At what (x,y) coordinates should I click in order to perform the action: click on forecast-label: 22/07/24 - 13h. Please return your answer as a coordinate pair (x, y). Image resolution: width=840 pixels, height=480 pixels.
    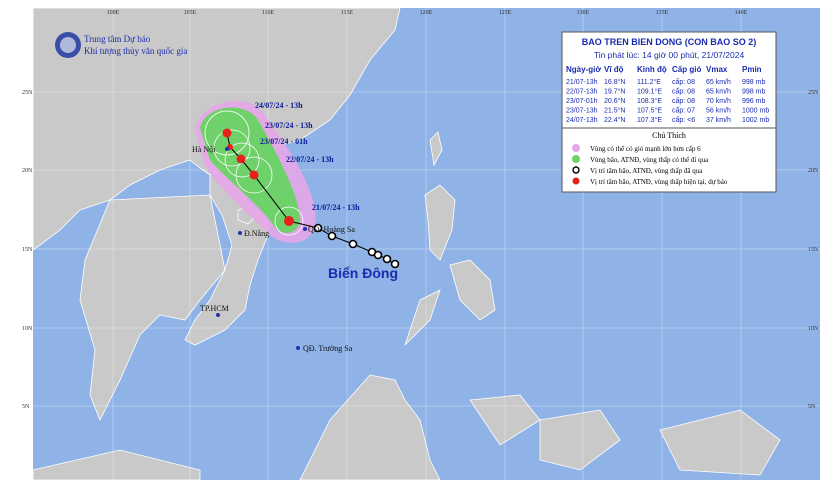
    Looking at the image, I should click on (310, 159).